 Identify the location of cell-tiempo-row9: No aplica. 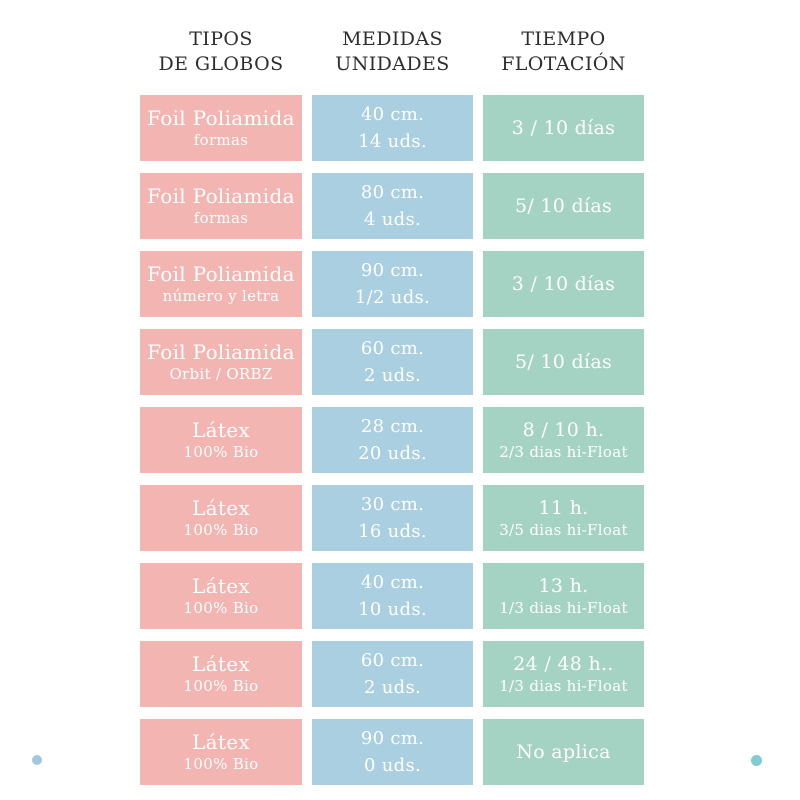
(563, 752).